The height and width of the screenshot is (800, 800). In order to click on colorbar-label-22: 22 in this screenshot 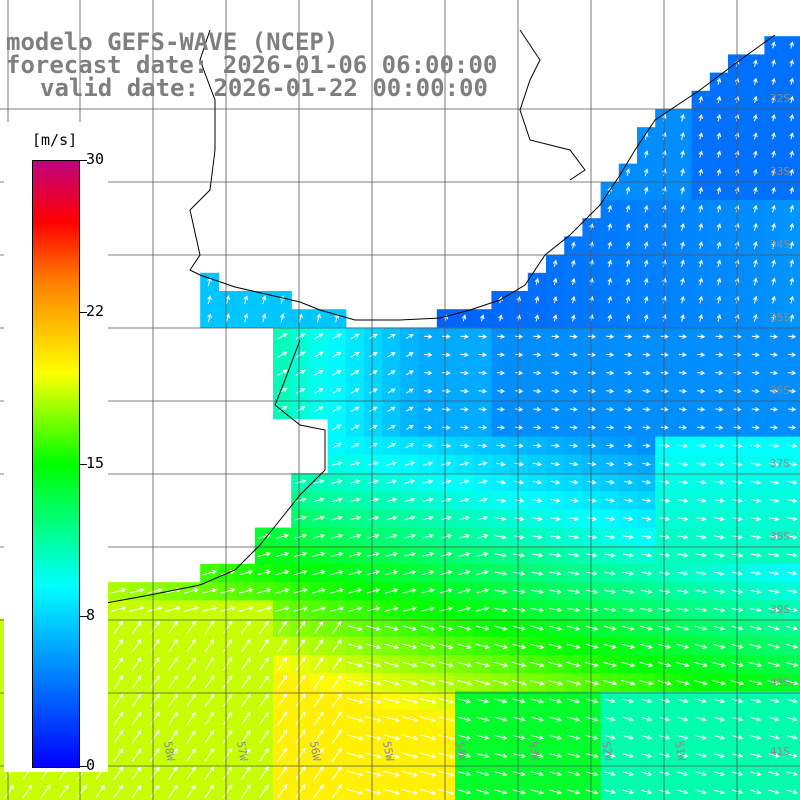, I will do `click(95, 311)`.